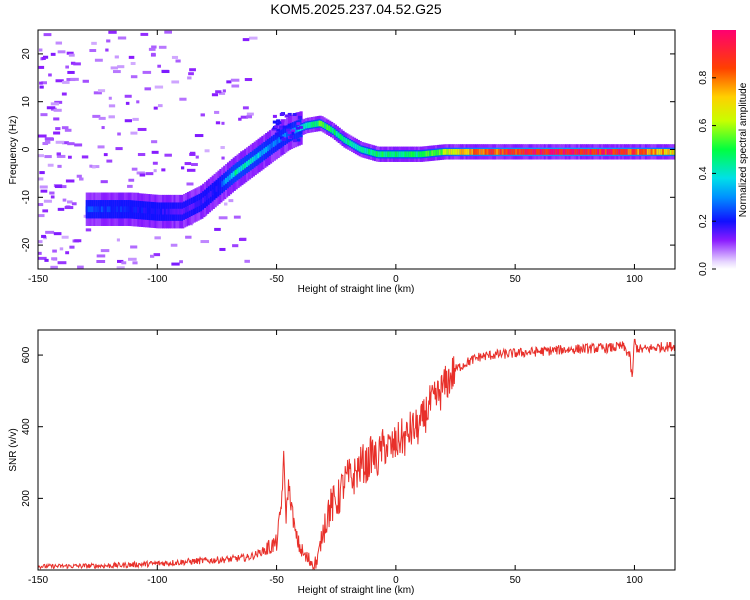 Image resolution: width=750 pixels, height=600 pixels. Describe the element at coordinates (13, 150) in the screenshot. I see `spectrogram-y-label: Frequency (Hz)` at that location.